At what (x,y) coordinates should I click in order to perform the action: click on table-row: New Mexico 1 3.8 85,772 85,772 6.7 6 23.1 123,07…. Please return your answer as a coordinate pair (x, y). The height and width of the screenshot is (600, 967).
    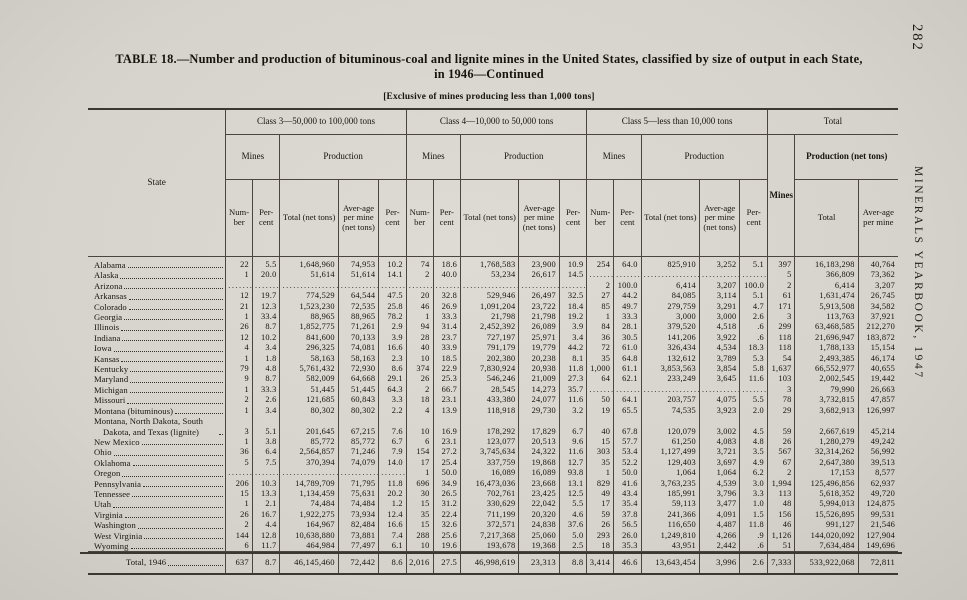
    Looking at the image, I should click on (493, 442).